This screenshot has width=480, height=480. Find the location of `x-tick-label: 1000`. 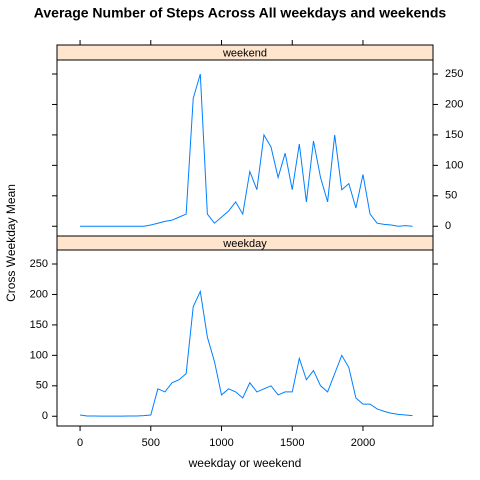

x-tick-label: 1000 is located at coordinates (221, 443).